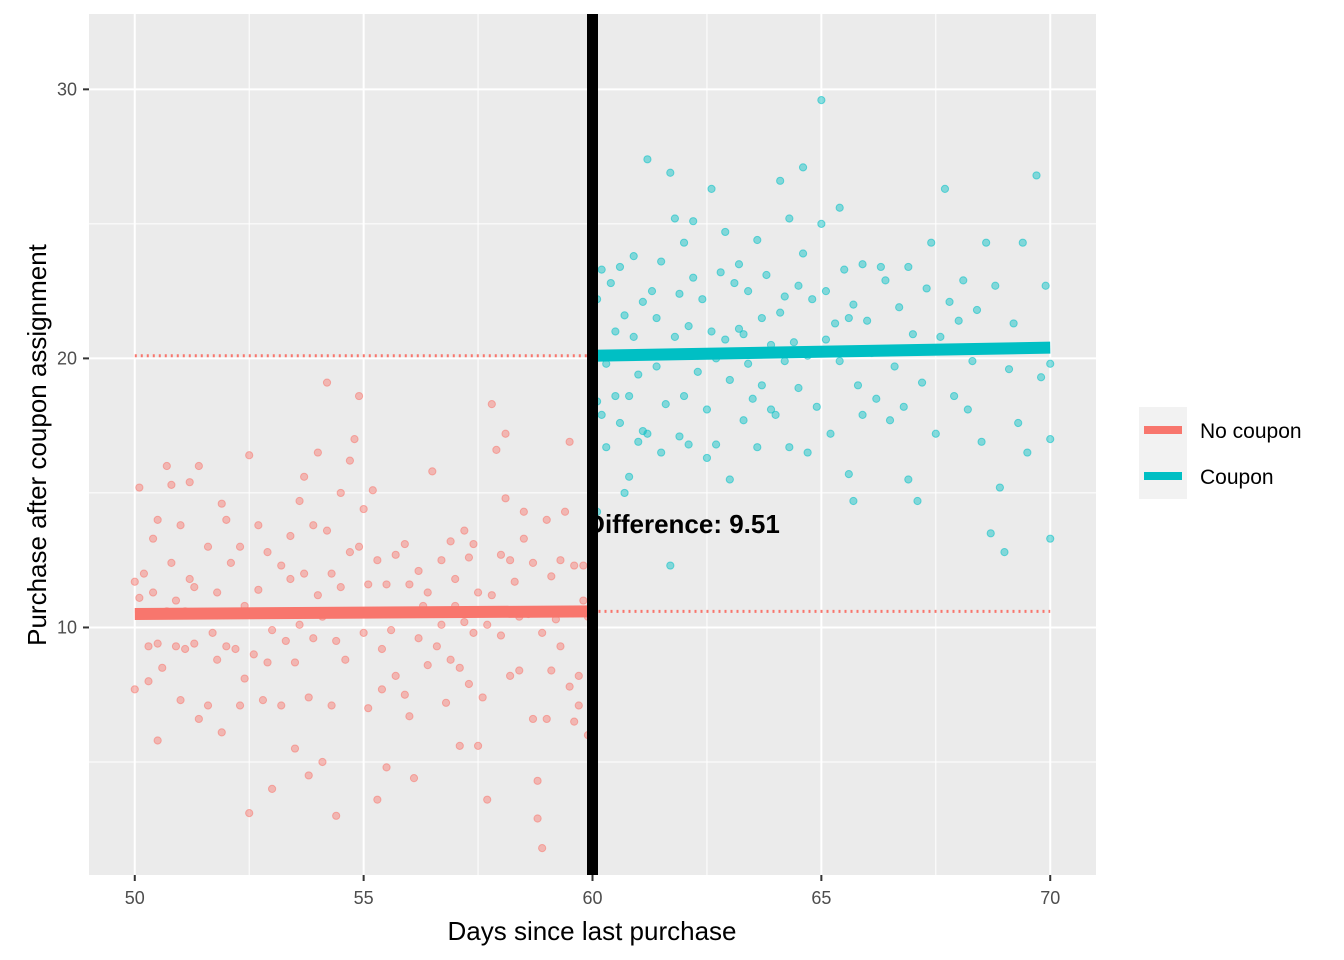 The height and width of the screenshot is (960, 1344). I want to click on y-tick-label: 30, so click(67, 89).